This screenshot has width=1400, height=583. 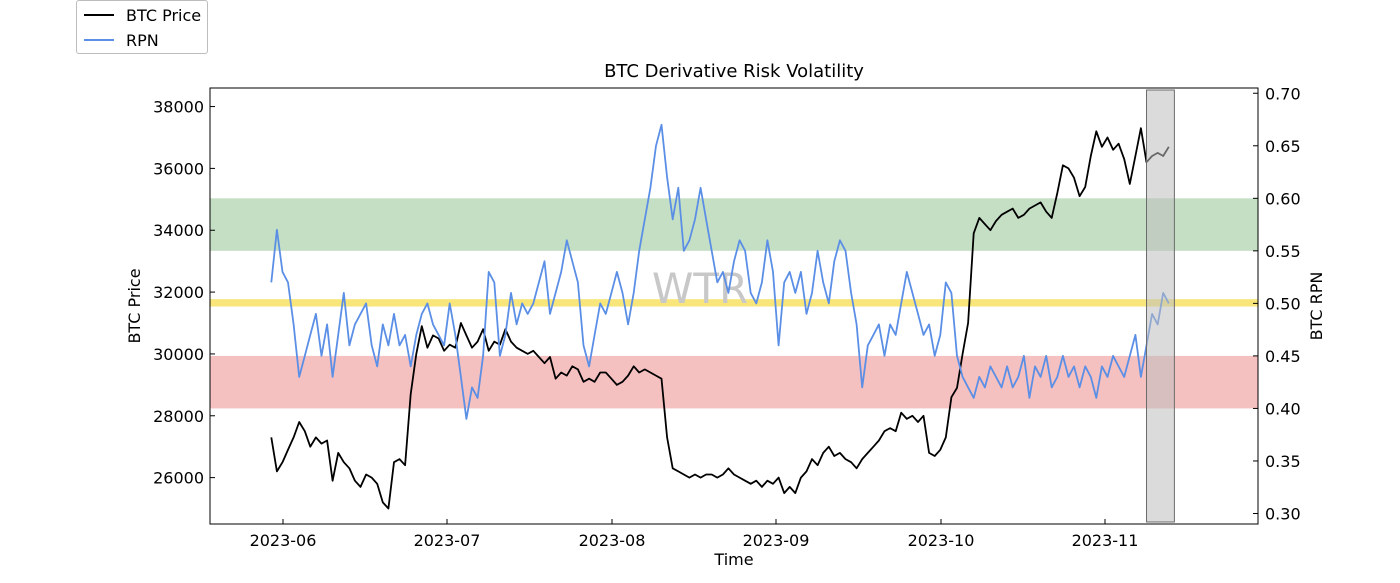 I want to click on left-y-tick-label: 38000, so click(x=178, y=107).